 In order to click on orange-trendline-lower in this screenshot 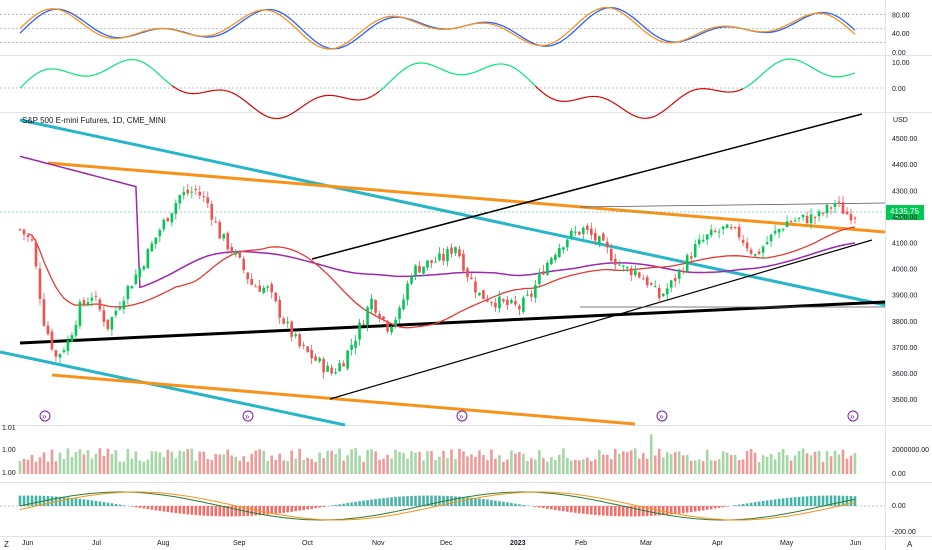, I will do `click(343, 399)`.